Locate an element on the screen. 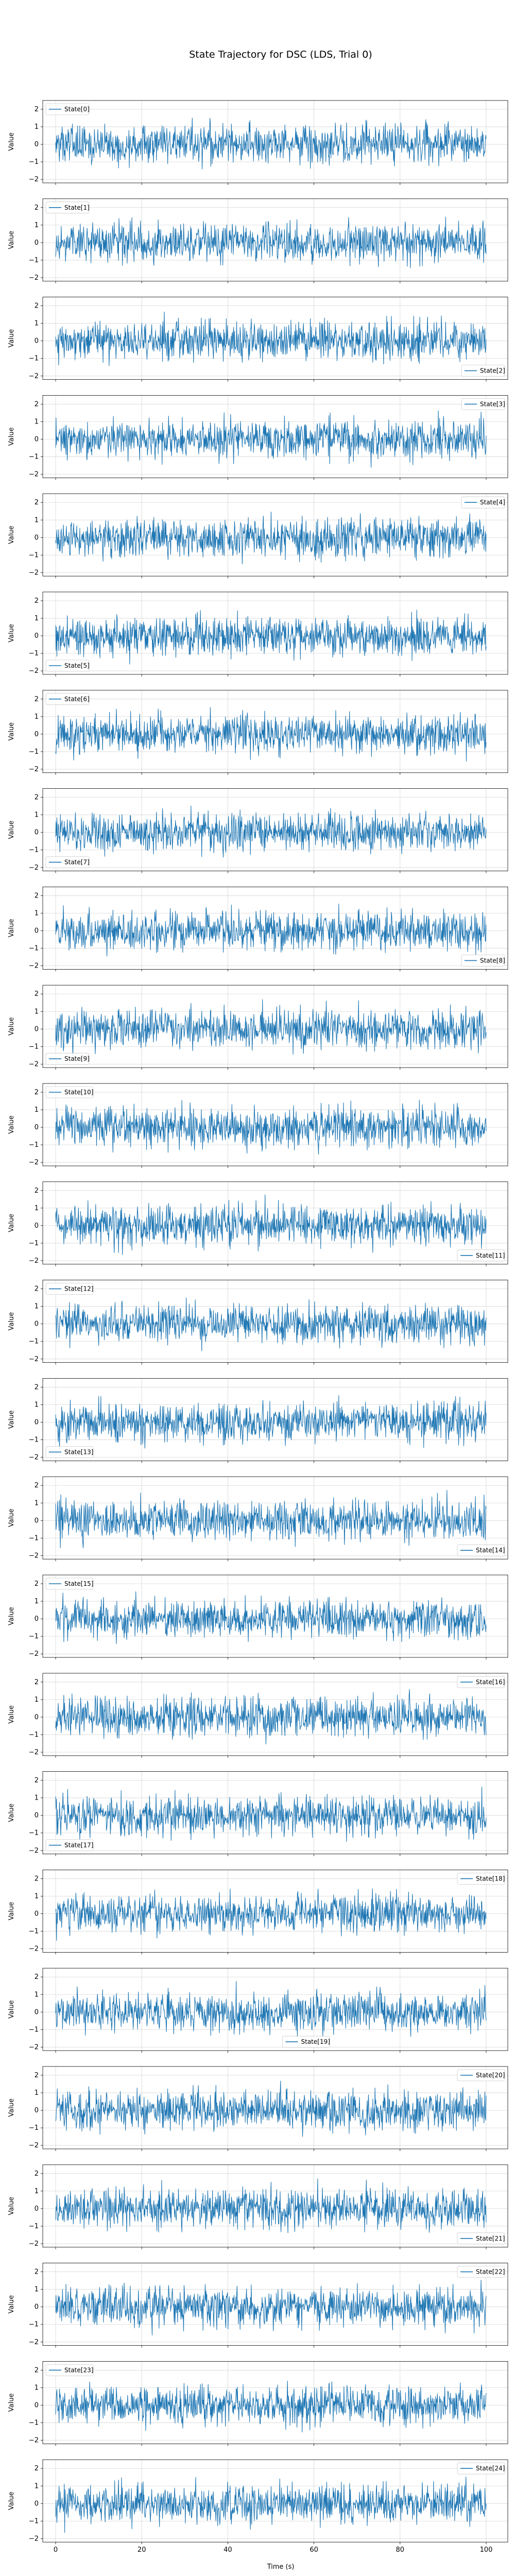  legend-label: State[16] is located at coordinates (490, 1682).